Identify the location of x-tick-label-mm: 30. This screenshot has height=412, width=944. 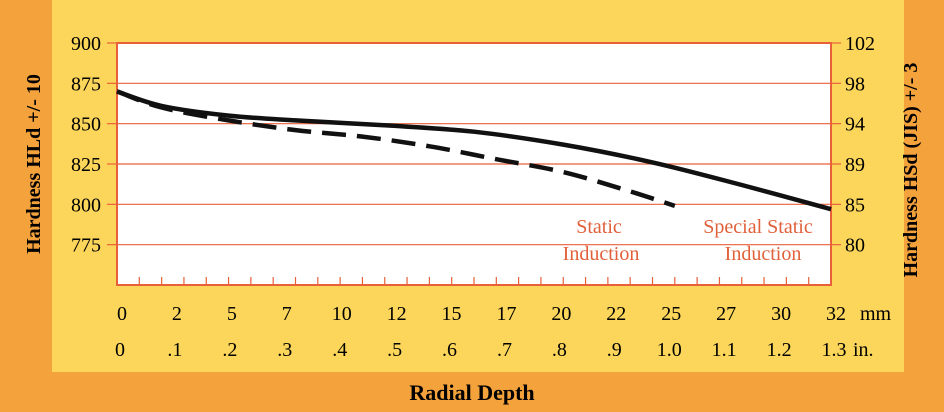
(781, 314).